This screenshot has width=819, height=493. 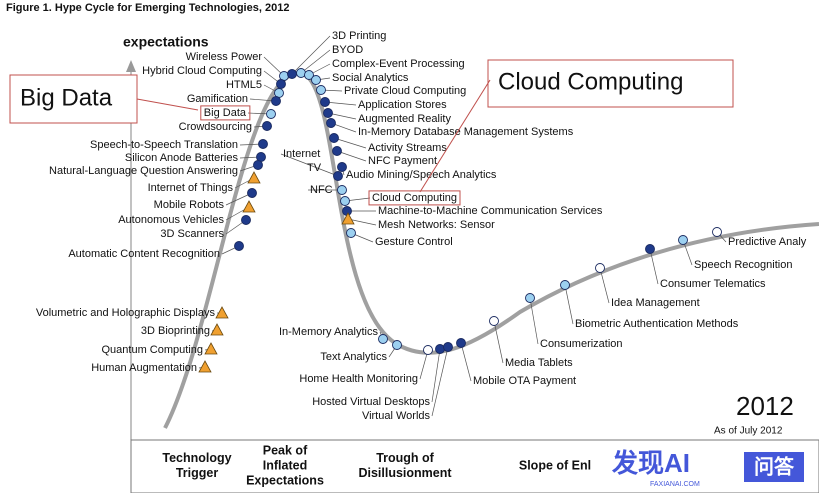 I want to click on technology-label: Speech Recognition, so click(x=743, y=265).